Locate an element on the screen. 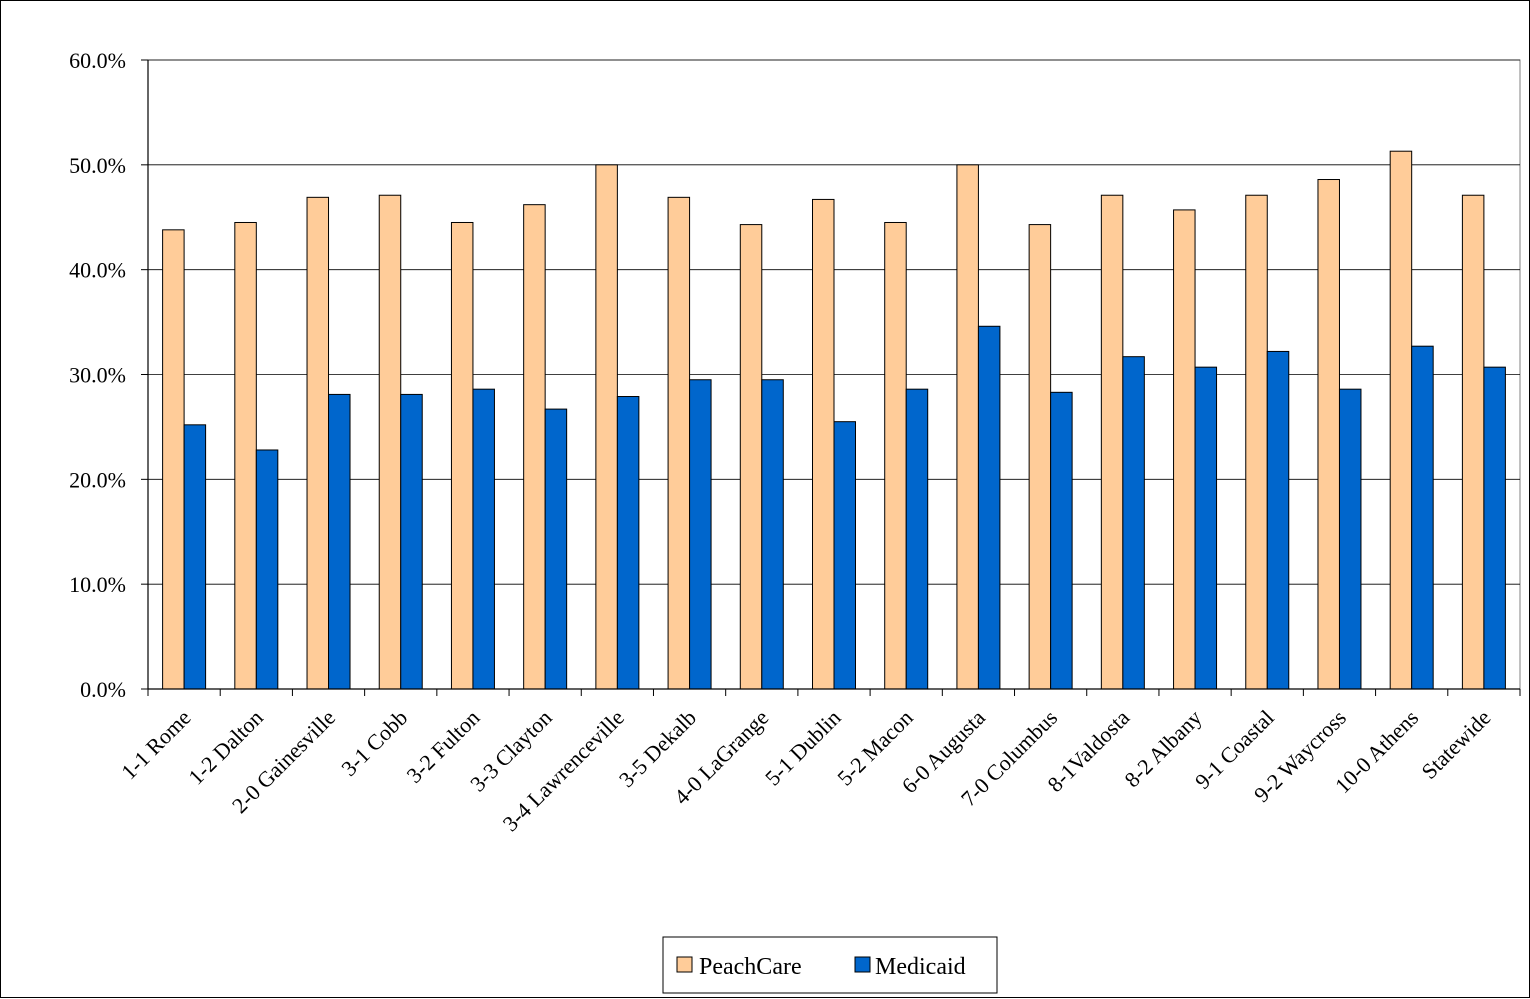 This screenshot has height=999, width=1530. legend-swatch-peachcare is located at coordinates (684, 964).